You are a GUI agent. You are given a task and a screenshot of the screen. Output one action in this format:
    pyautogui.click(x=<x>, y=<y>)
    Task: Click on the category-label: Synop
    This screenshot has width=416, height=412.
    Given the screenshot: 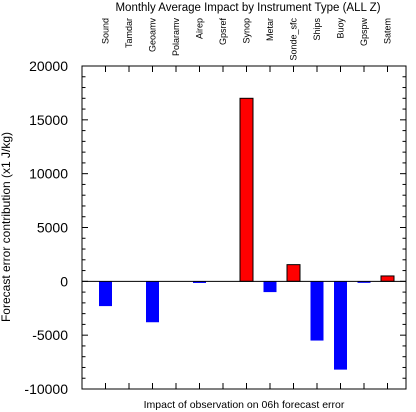 What is the action you would take?
    pyautogui.click(x=247, y=31)
    